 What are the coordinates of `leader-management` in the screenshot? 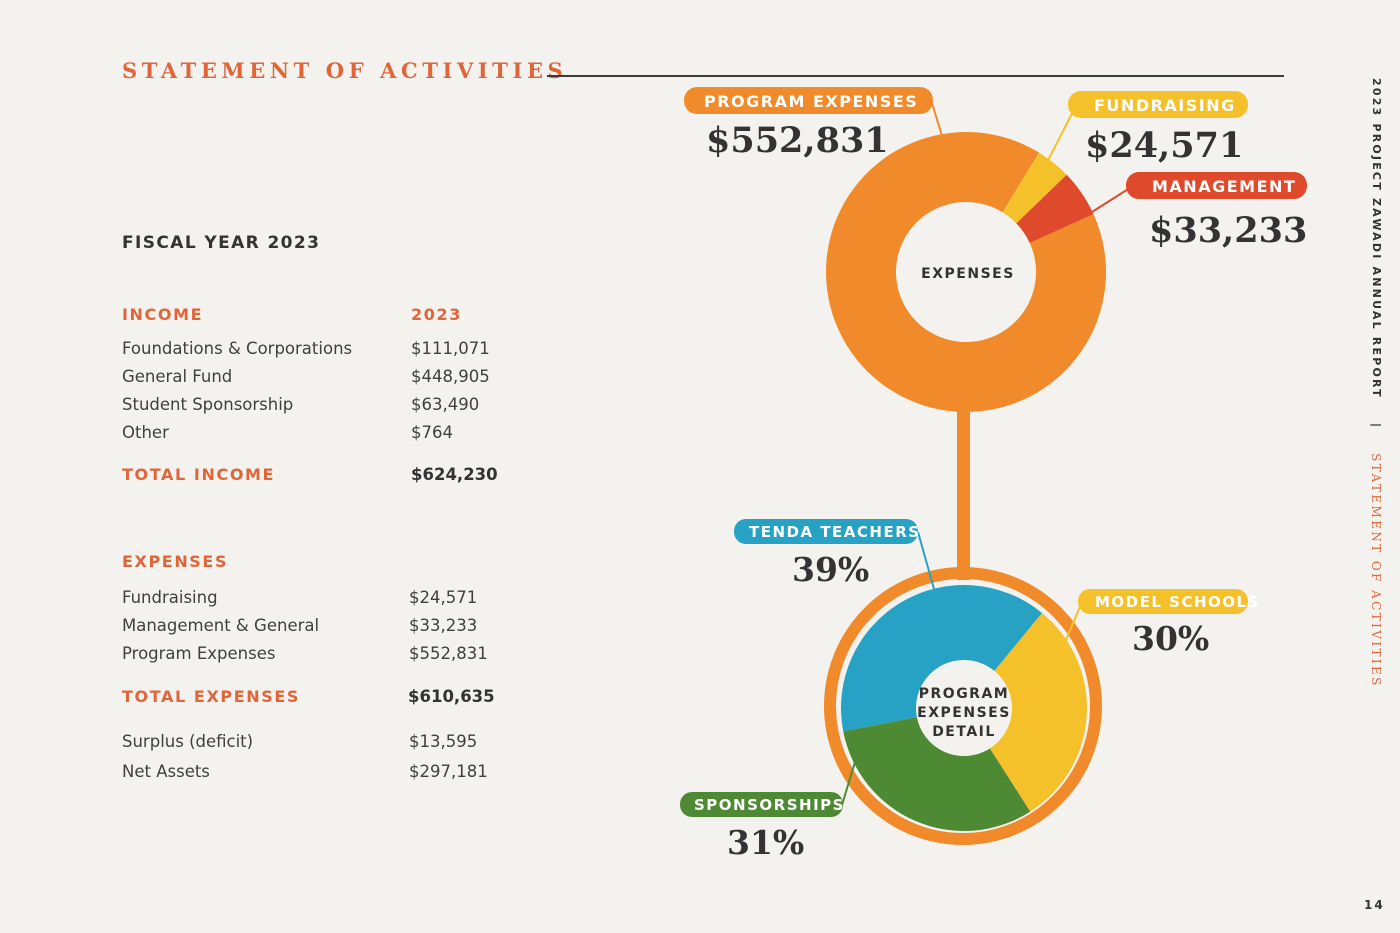 It's located at (1112, 199).